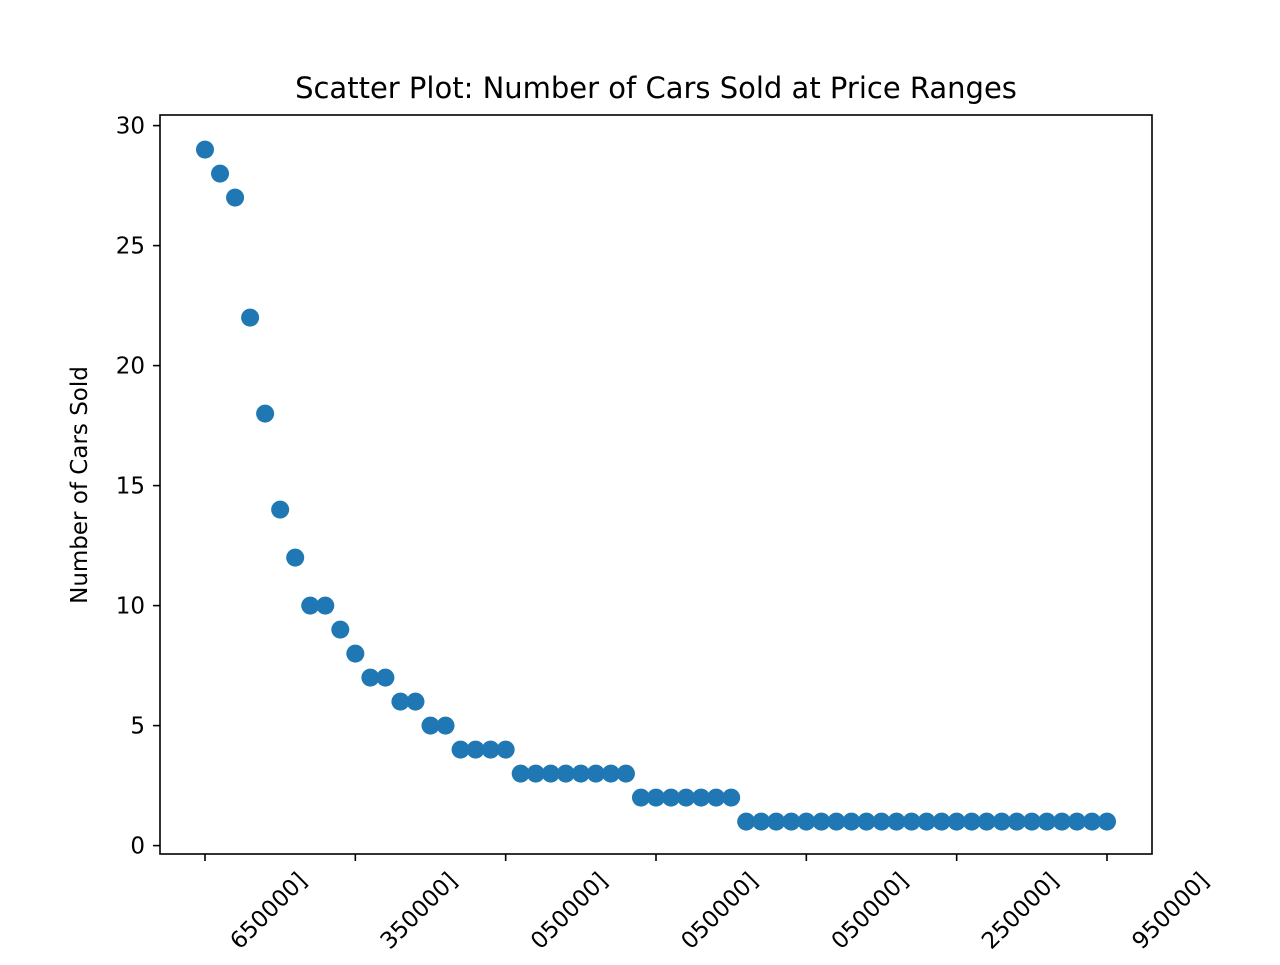 The image size is (1280, 965). Describe the element at coordinates (137, 727) in the screenshot. I see `y-tick-label: 5` at that location.